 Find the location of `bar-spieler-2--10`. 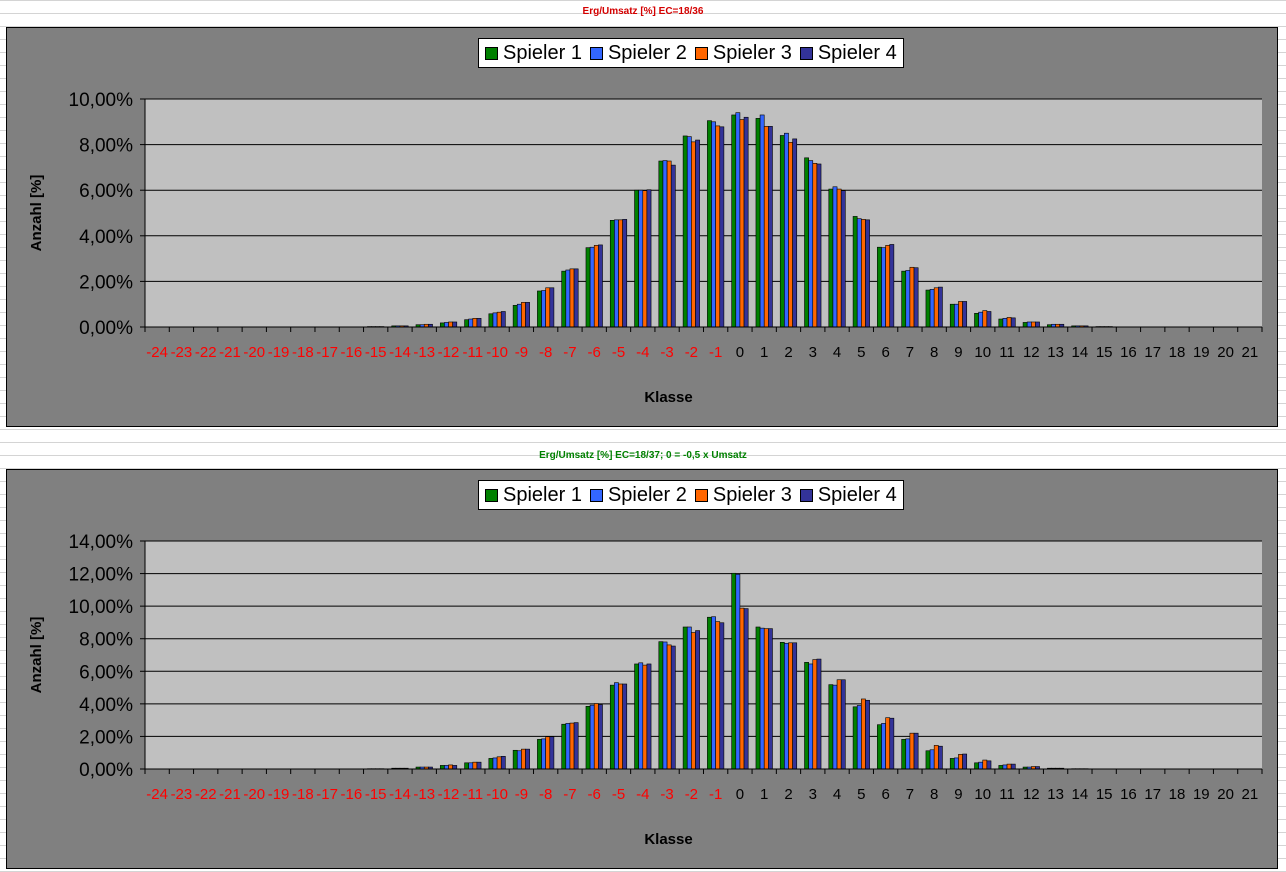

bar-spieler-2--10 is located at coordinates (495, 320).